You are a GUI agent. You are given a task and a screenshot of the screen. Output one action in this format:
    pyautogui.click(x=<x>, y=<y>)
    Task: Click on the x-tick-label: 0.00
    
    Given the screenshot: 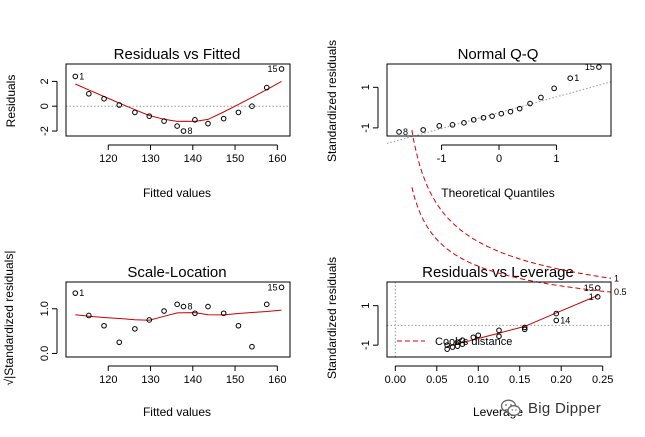 What is the action you would take?
    pyautogui.click(x=395, y=380)
    